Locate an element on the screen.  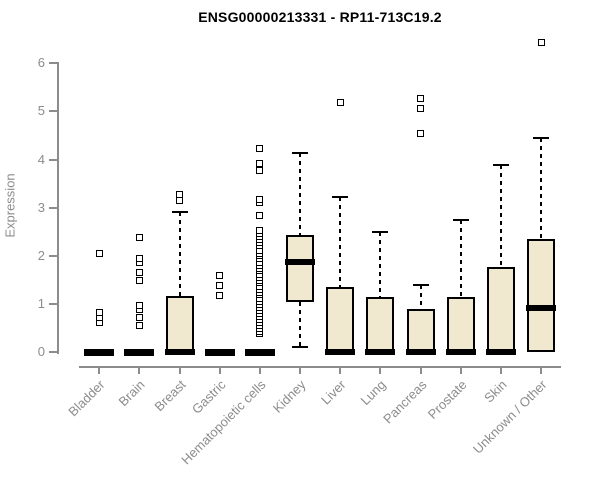
y-tick-label: 1 is located at coordinates (41, 304).